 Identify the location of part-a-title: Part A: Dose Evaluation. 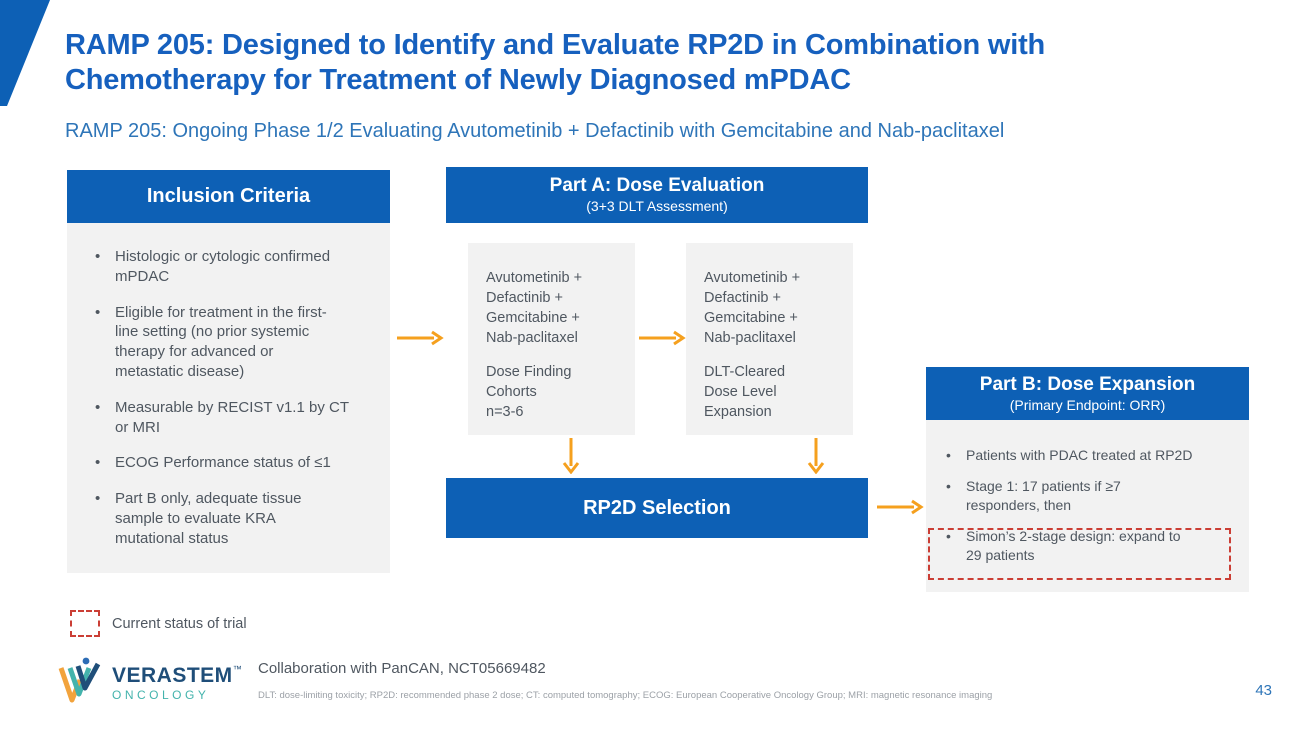
(657, 185).